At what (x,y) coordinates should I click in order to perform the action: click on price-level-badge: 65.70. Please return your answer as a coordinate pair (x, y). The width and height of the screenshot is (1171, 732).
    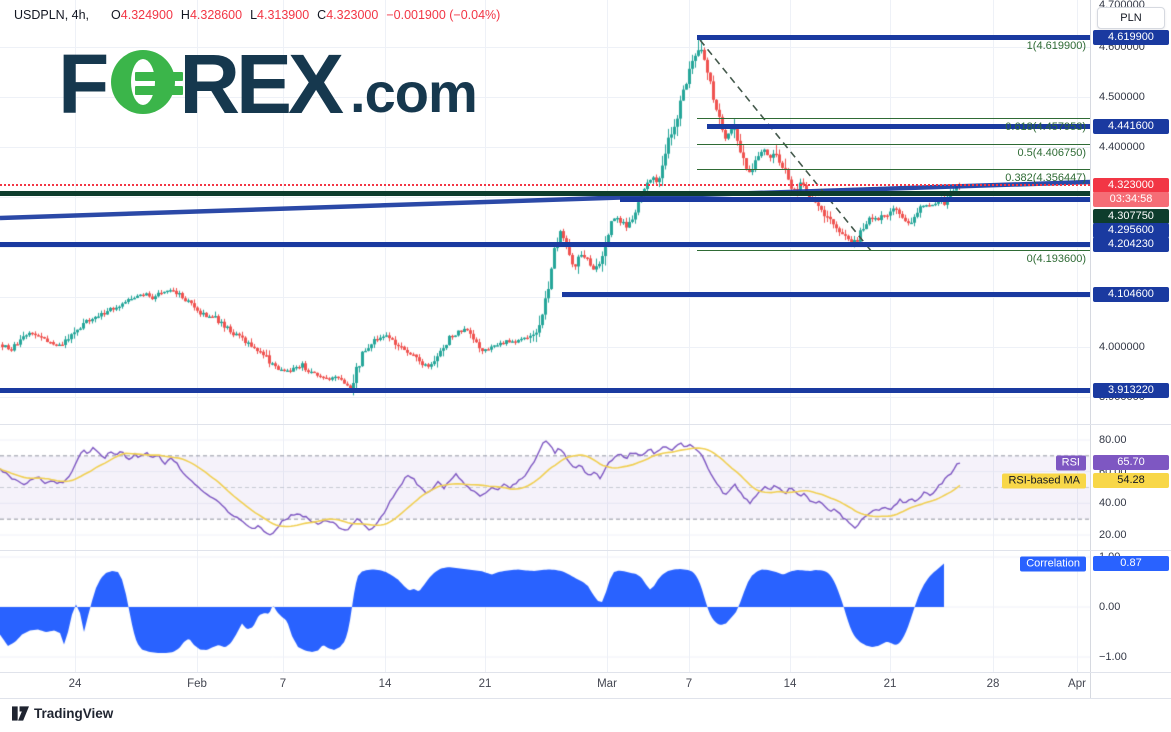
    Looking at the image, I should click on (1131, 462).